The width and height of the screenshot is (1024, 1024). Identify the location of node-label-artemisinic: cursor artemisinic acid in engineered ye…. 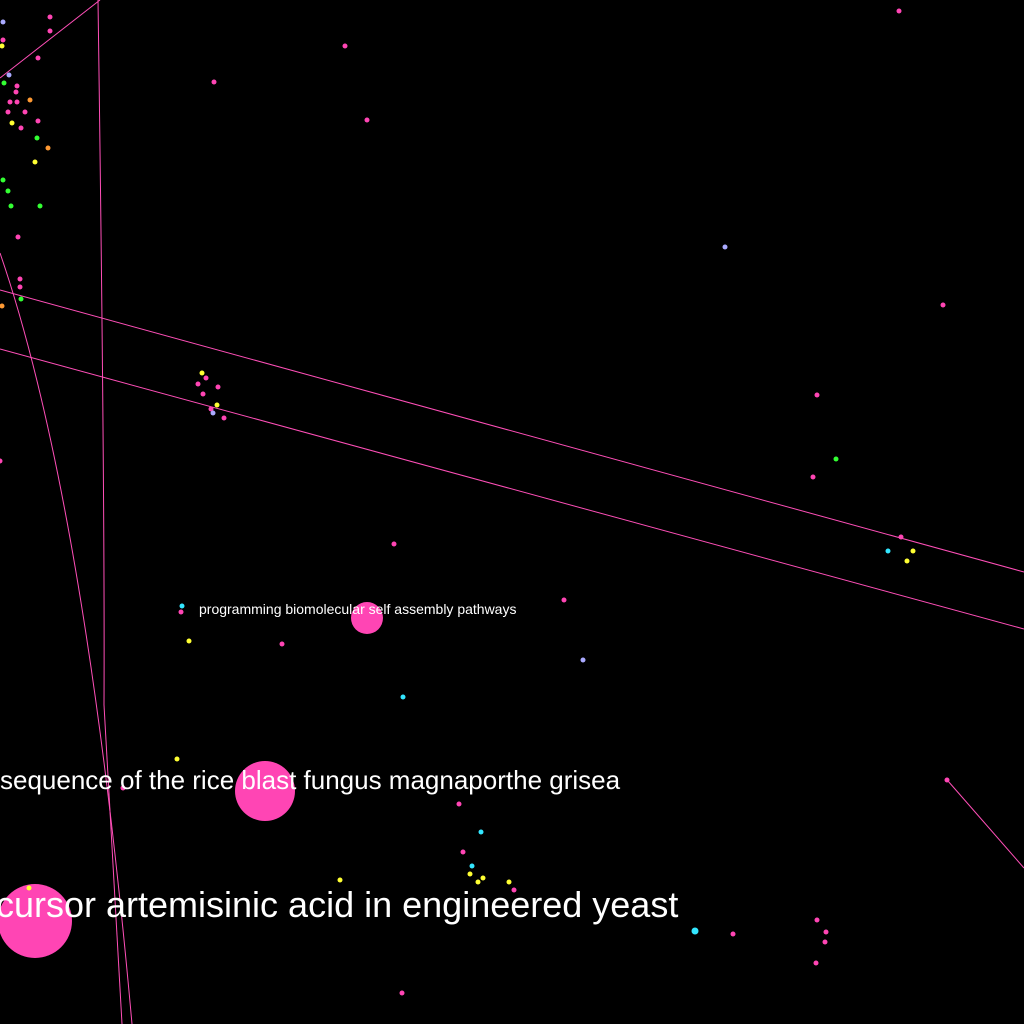
(339, 904).